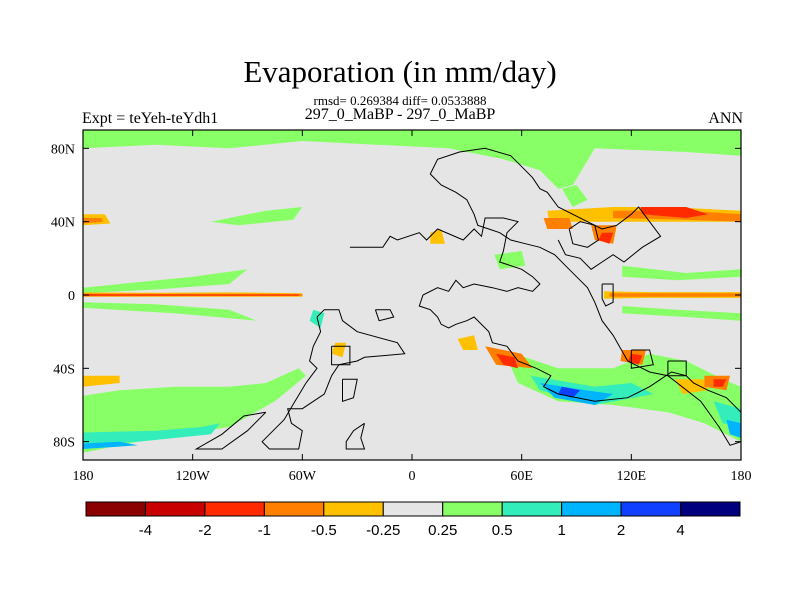 This screenshot has width=800, height=600. Describe the element at coordinates (63, 223) in the screenshot. I see `y-tick-label: 40N` at that location.